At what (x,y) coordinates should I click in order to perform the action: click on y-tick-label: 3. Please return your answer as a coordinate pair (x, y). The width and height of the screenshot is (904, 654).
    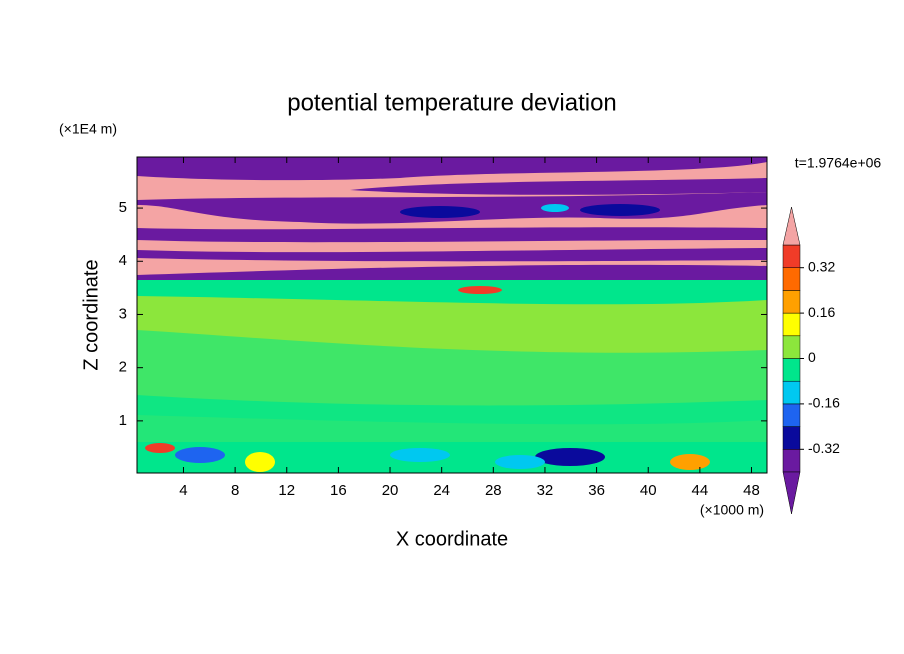
    Looking at the image, I should click on (123, 313).